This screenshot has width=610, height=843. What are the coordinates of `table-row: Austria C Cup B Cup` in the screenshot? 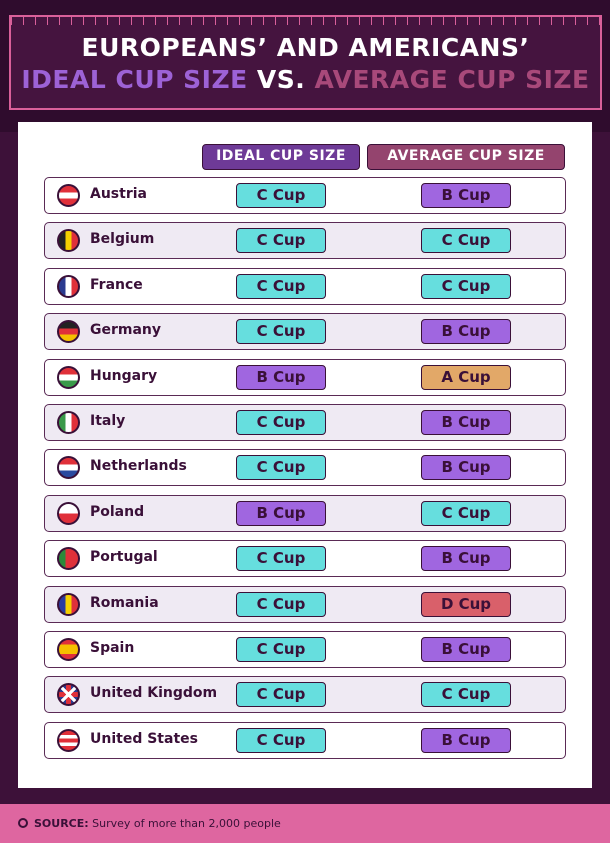 It's located at (305, 195).